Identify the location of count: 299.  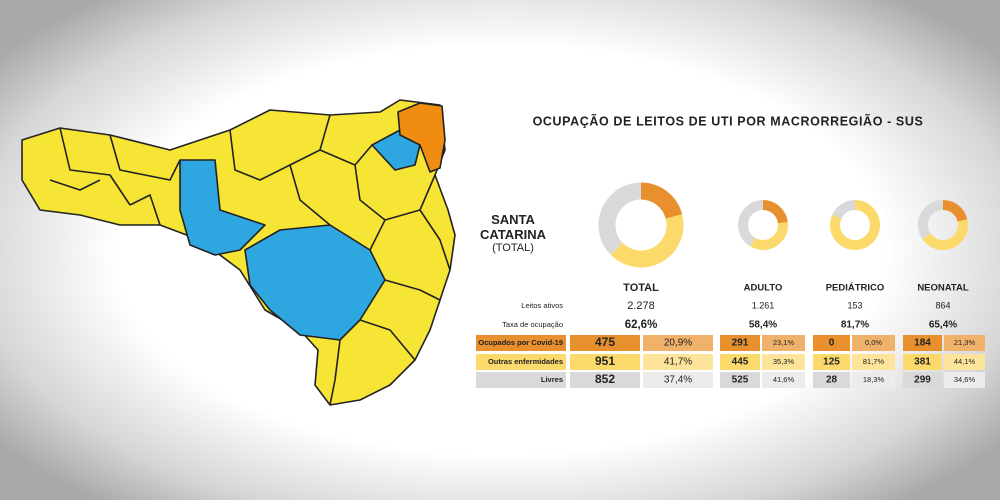
(922, 380).